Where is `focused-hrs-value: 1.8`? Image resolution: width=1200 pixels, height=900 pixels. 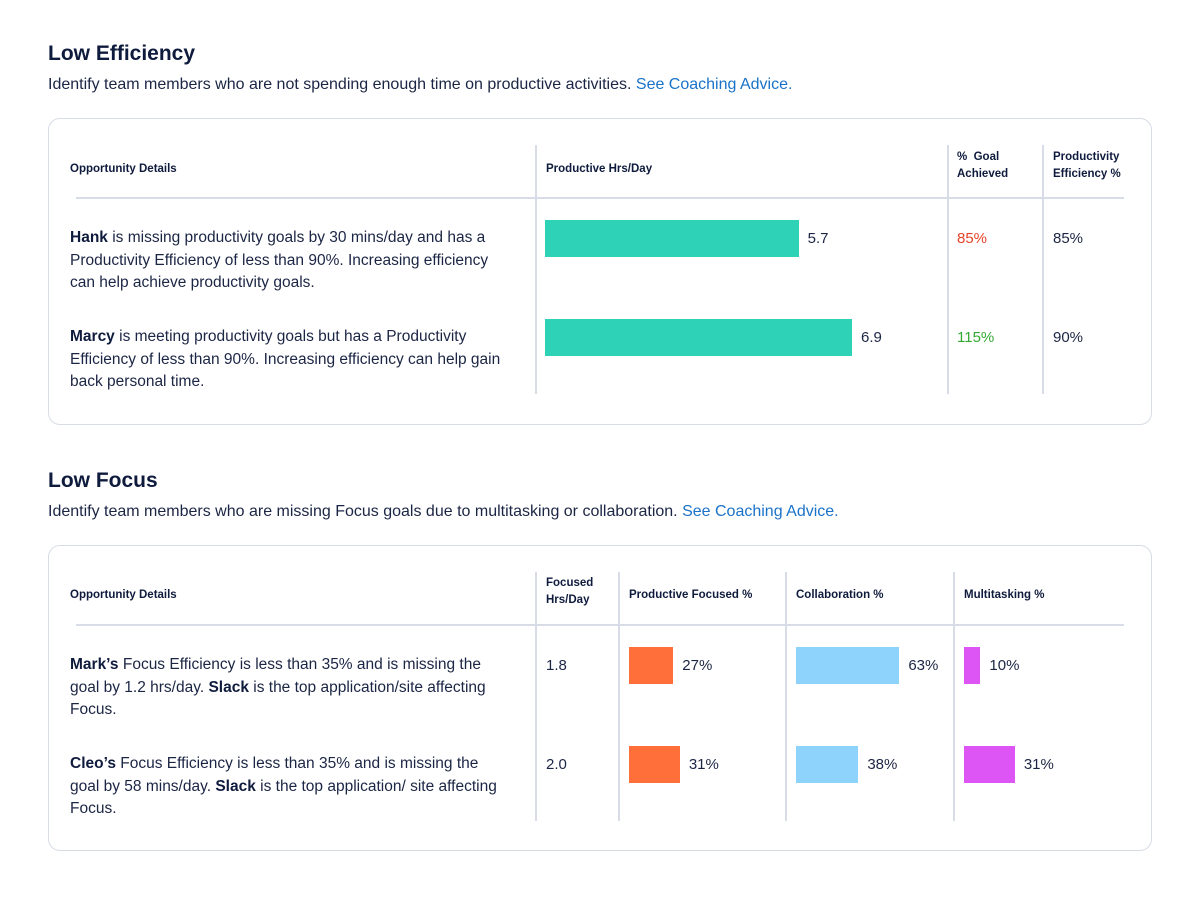 focused-hrs-value: 1.8 is located at coordinates (556, 665).